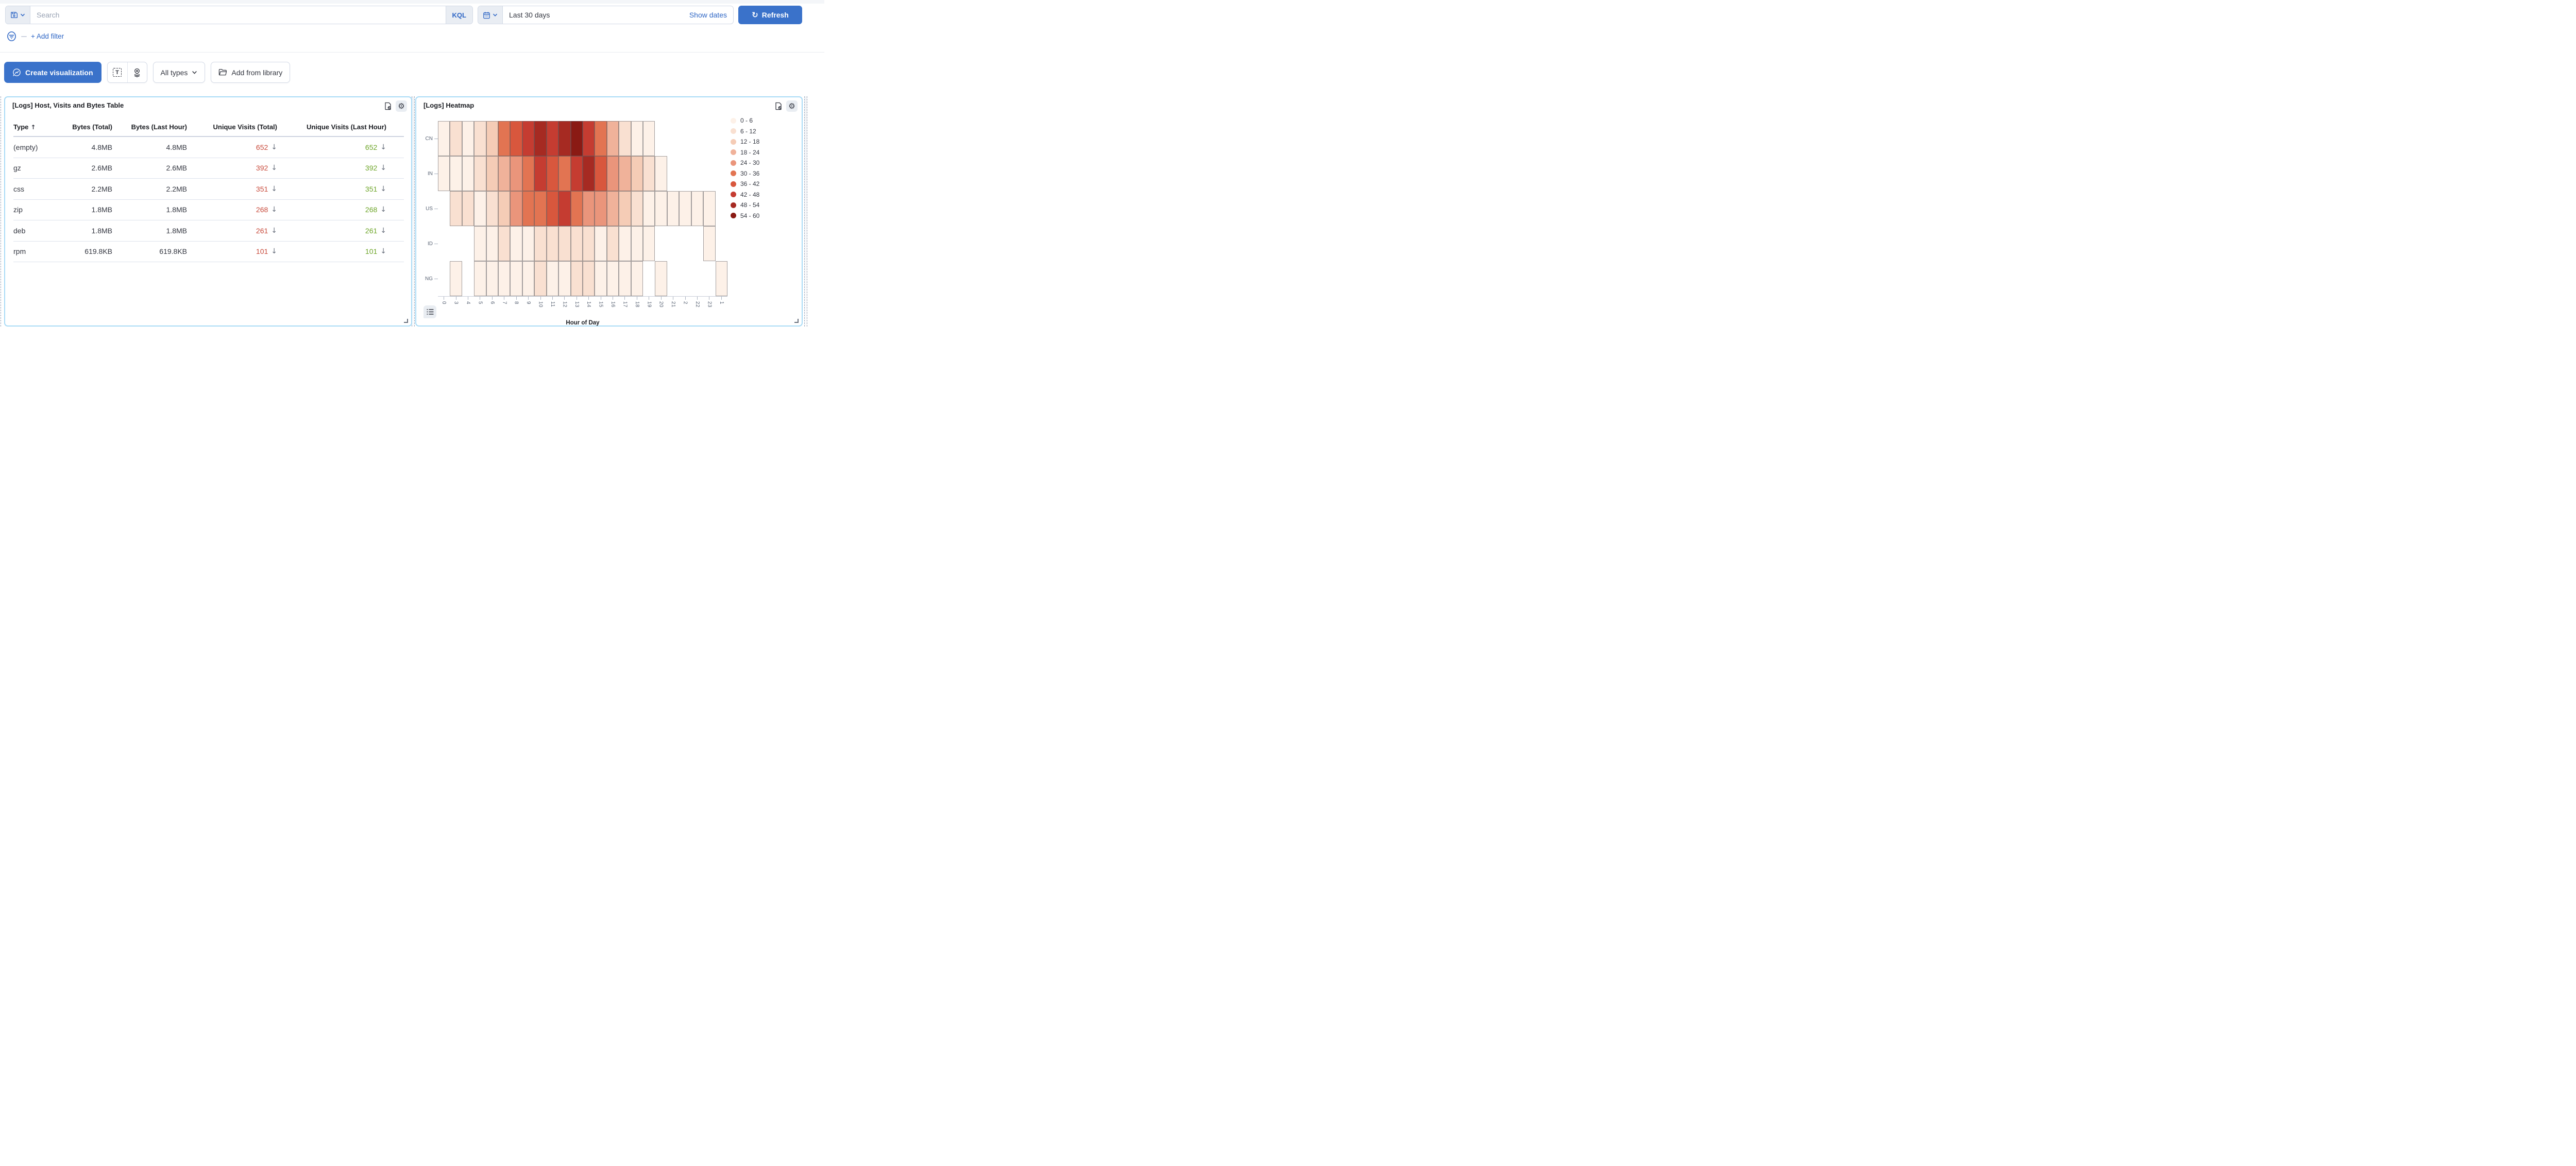  What do you see at coordinates (745, 162) in the screenshot?
I see `legend-item: 24 - 30` at bounding box center [745, 162].